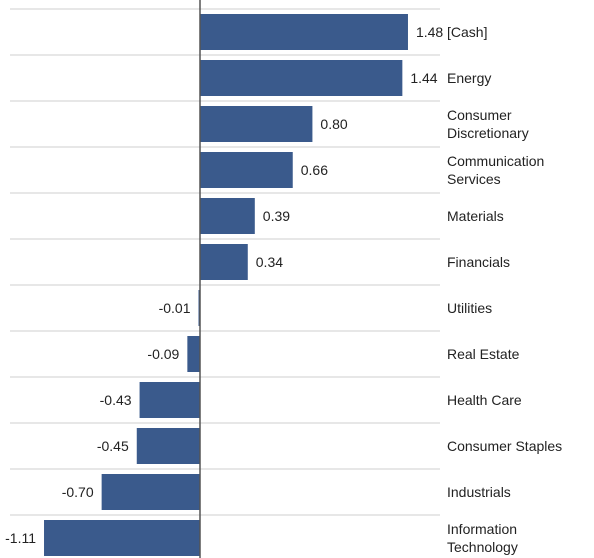 Image resolution: width=594 pixels, height=558 pixels. I want to click on category-label-line: Services, so click(474, 179).